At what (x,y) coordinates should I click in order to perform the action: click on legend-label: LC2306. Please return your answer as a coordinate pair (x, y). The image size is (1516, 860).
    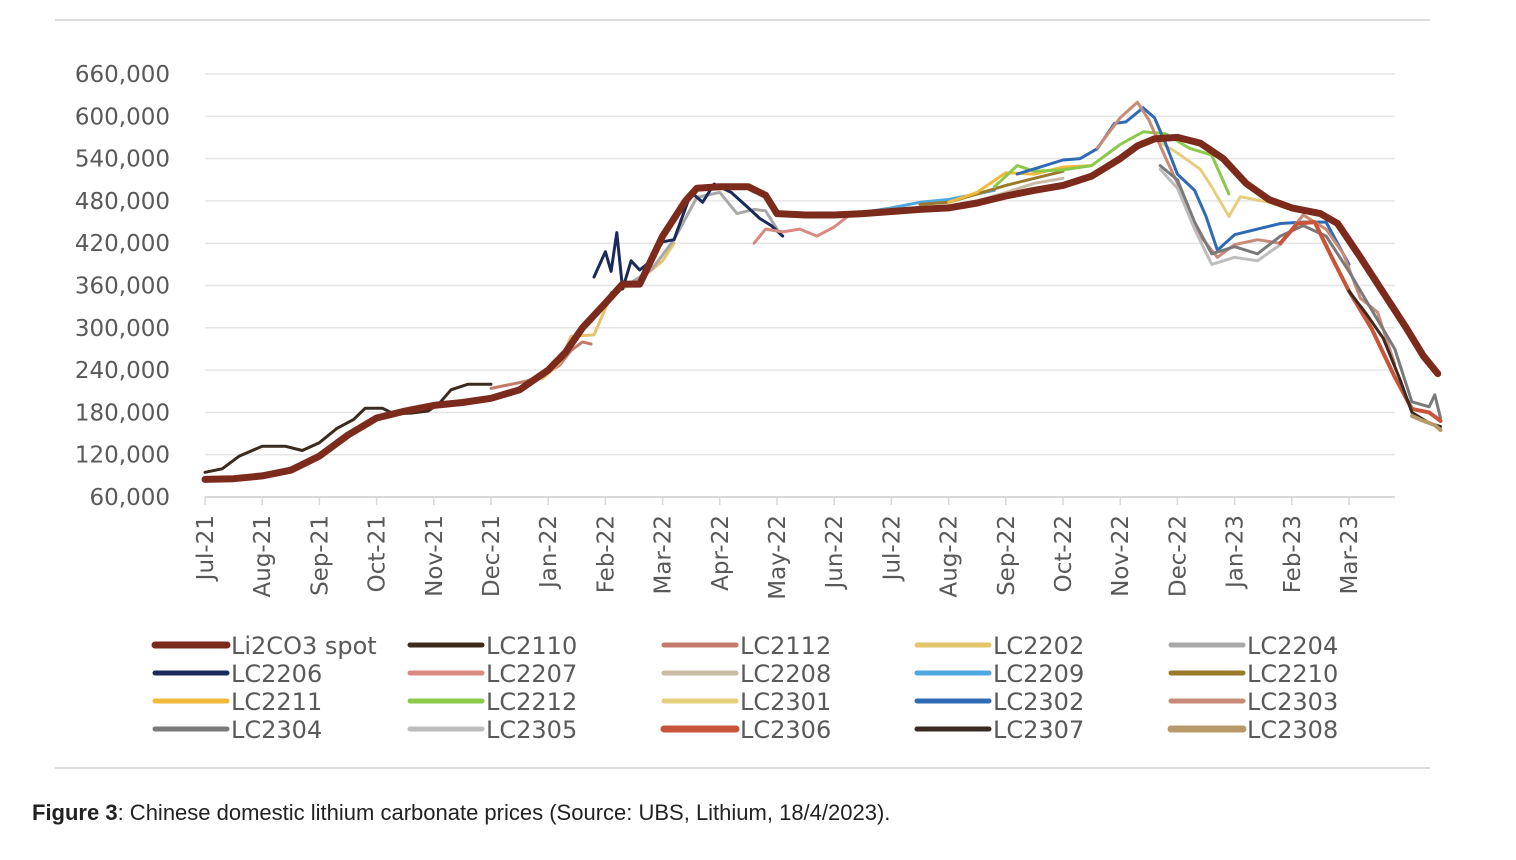
    Looking at the image, I should click on (785, 730).